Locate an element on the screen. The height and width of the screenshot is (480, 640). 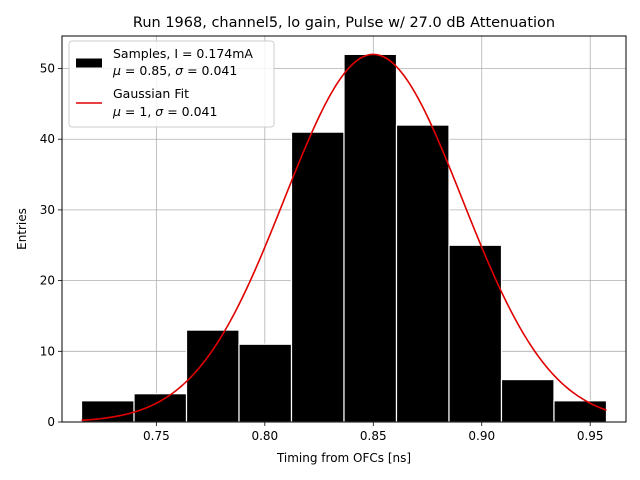
y-tick-label: 20 is located at coordinates (47, 281).